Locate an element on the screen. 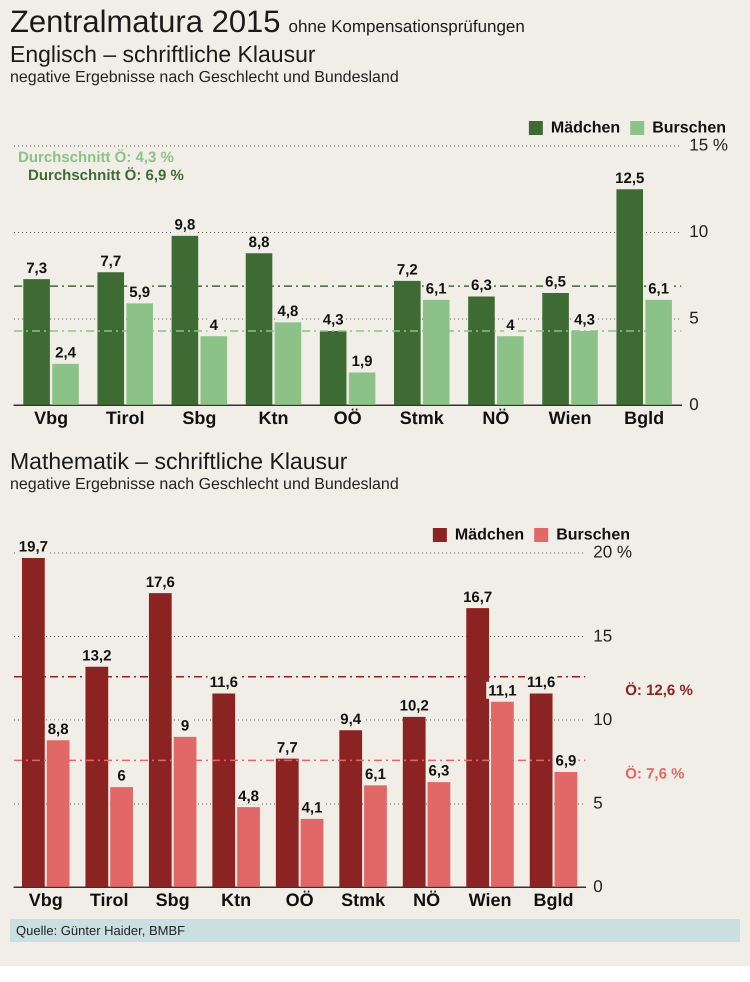 The height and width of the screenshot is (982, 750). chart-title: Mathematik – schriftliche Klausur is located at coordinates (179, 461).